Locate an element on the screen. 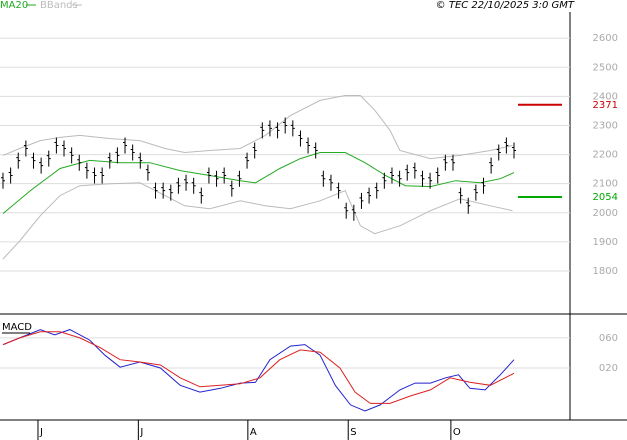  macd-line is located at coordinates (258, 367).